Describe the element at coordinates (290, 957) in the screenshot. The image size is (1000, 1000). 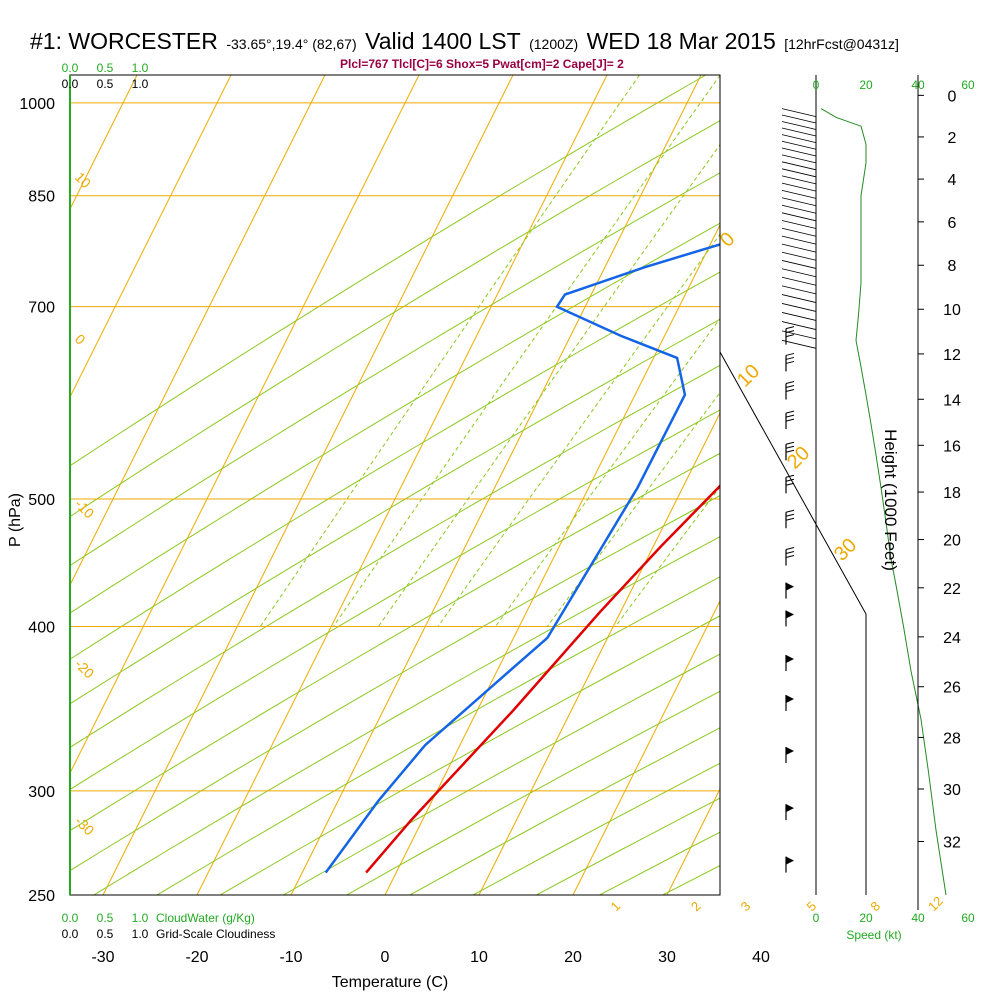
I see `temperature-tick-label: -10` at that location.